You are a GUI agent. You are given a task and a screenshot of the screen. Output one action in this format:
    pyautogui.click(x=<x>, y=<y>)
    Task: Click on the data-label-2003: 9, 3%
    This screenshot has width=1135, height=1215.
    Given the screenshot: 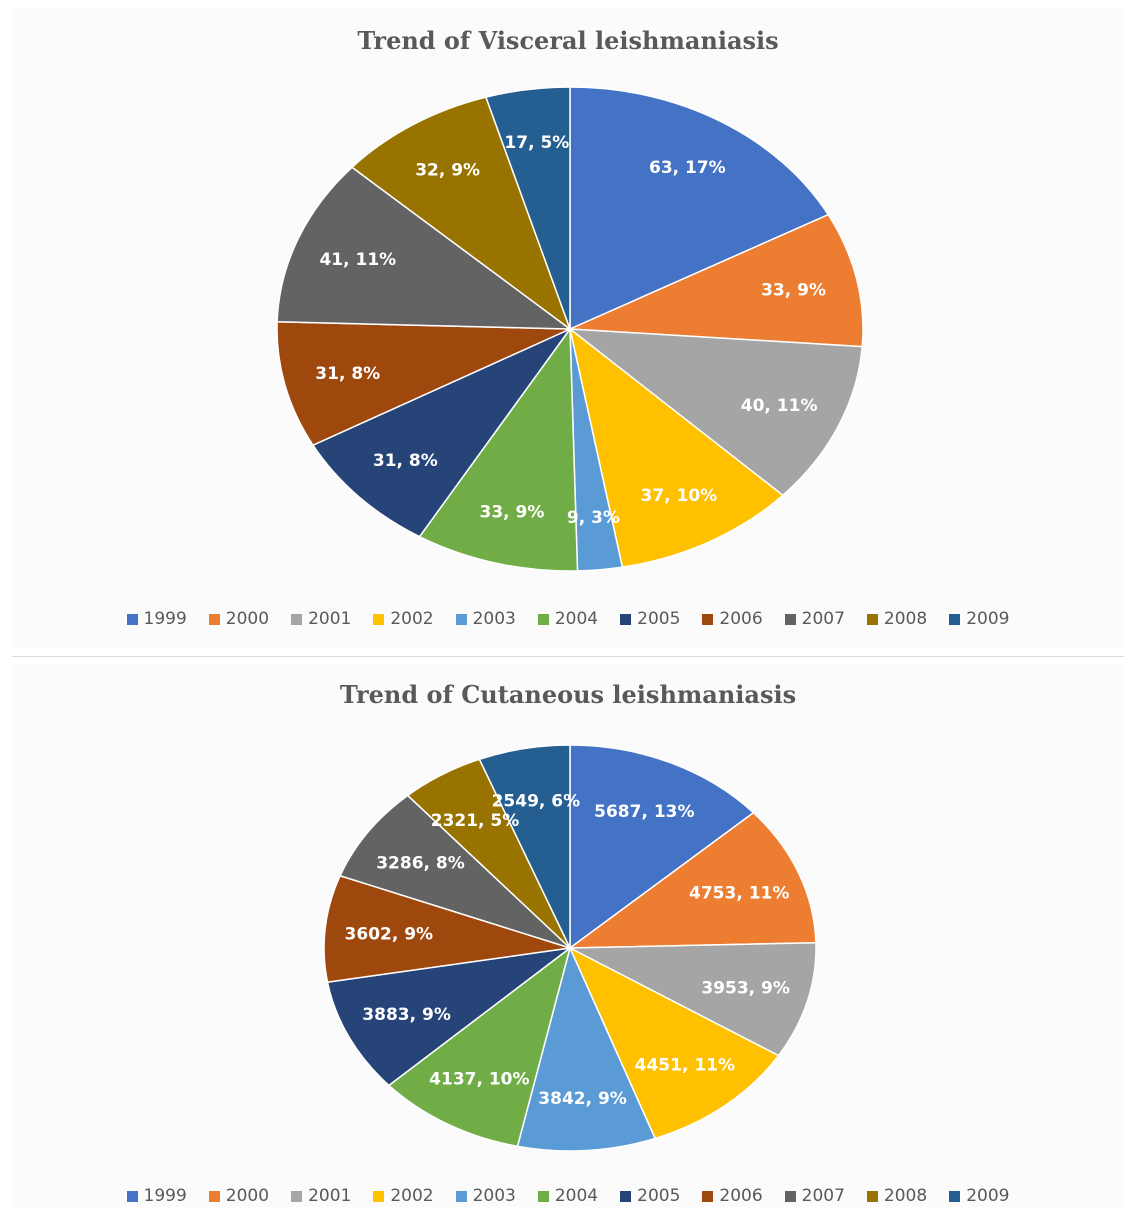 What is the action you would take?
    pyautogui.click(x=593, y=518)
    